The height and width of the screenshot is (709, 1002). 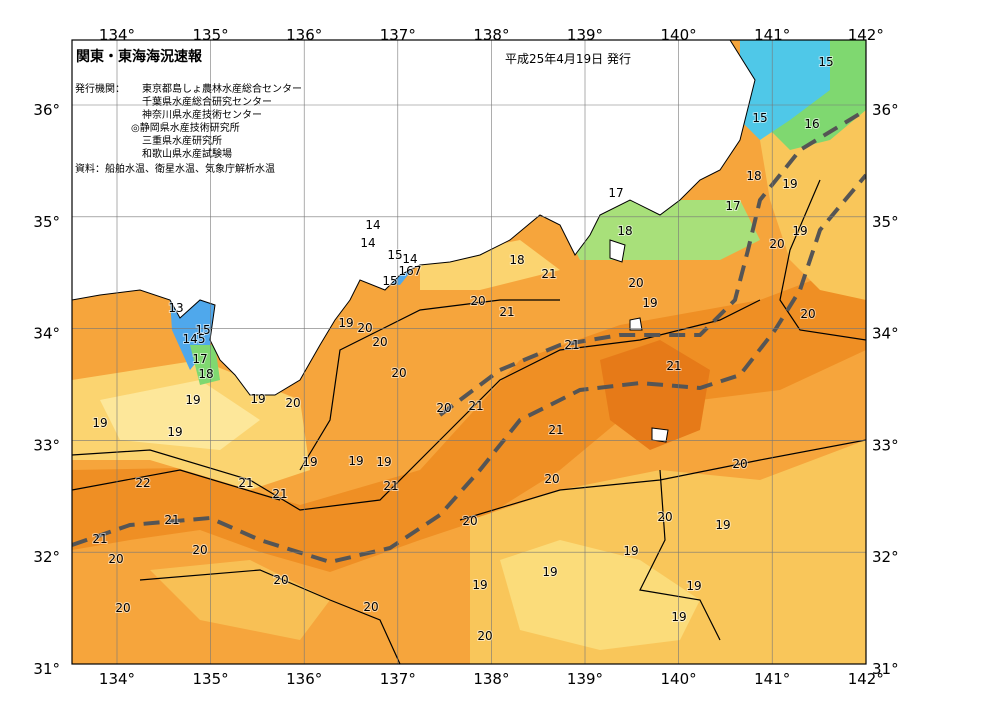 I want to click on lon-label-bottom: 135°, so click(x=211, y=679).